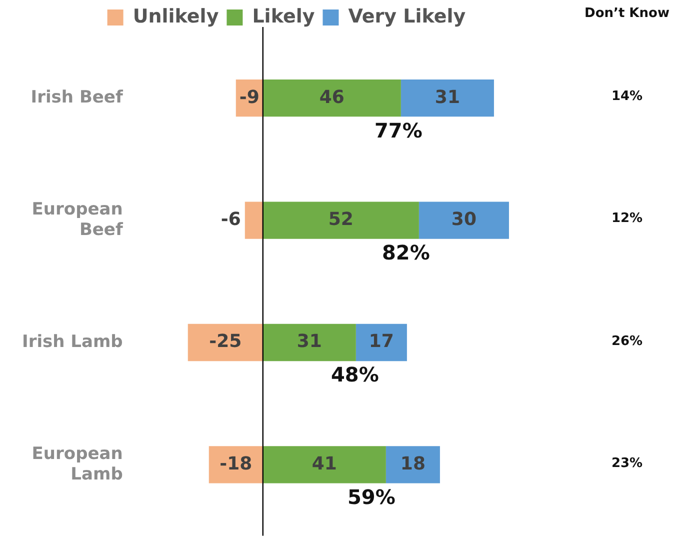  Describe the element at coordinates (230, 219) in the screenshot. I see `data-label: -6` at that location.